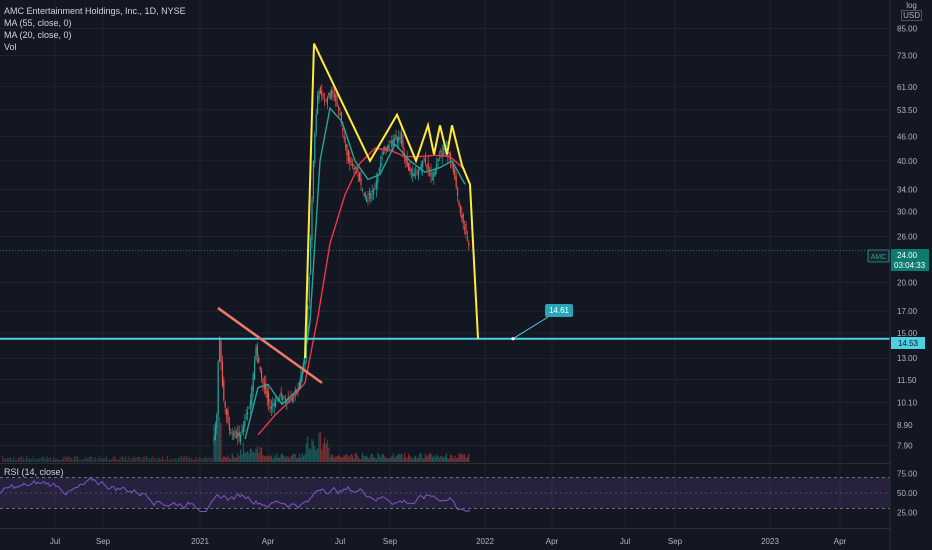 Image resolution: width=932 pixels, height=550 pixels. I want to click on price-tick-label: 30.00, so click(907, 211).